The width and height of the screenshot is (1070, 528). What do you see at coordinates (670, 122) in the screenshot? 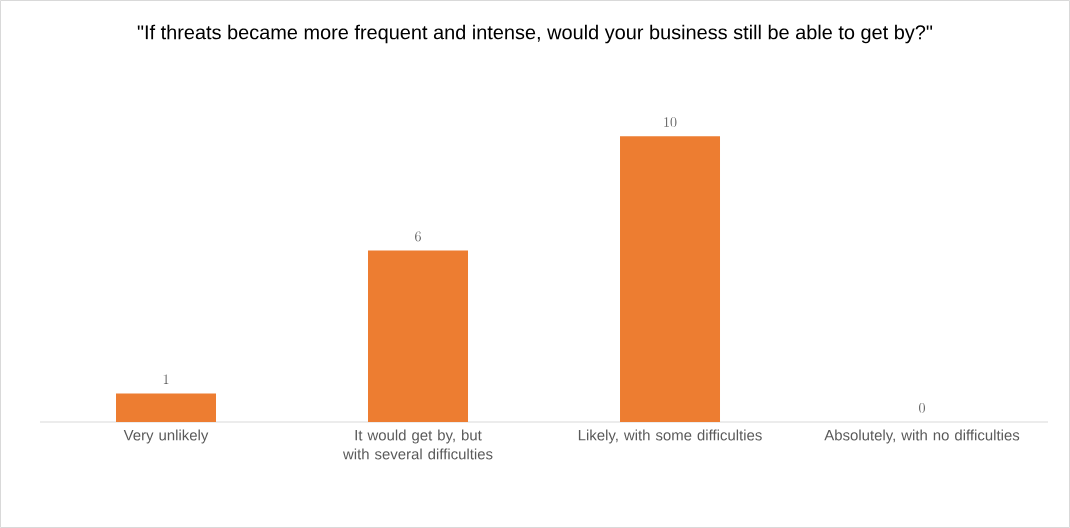
I see `data-label: 10` at bounding box center [670, 122].